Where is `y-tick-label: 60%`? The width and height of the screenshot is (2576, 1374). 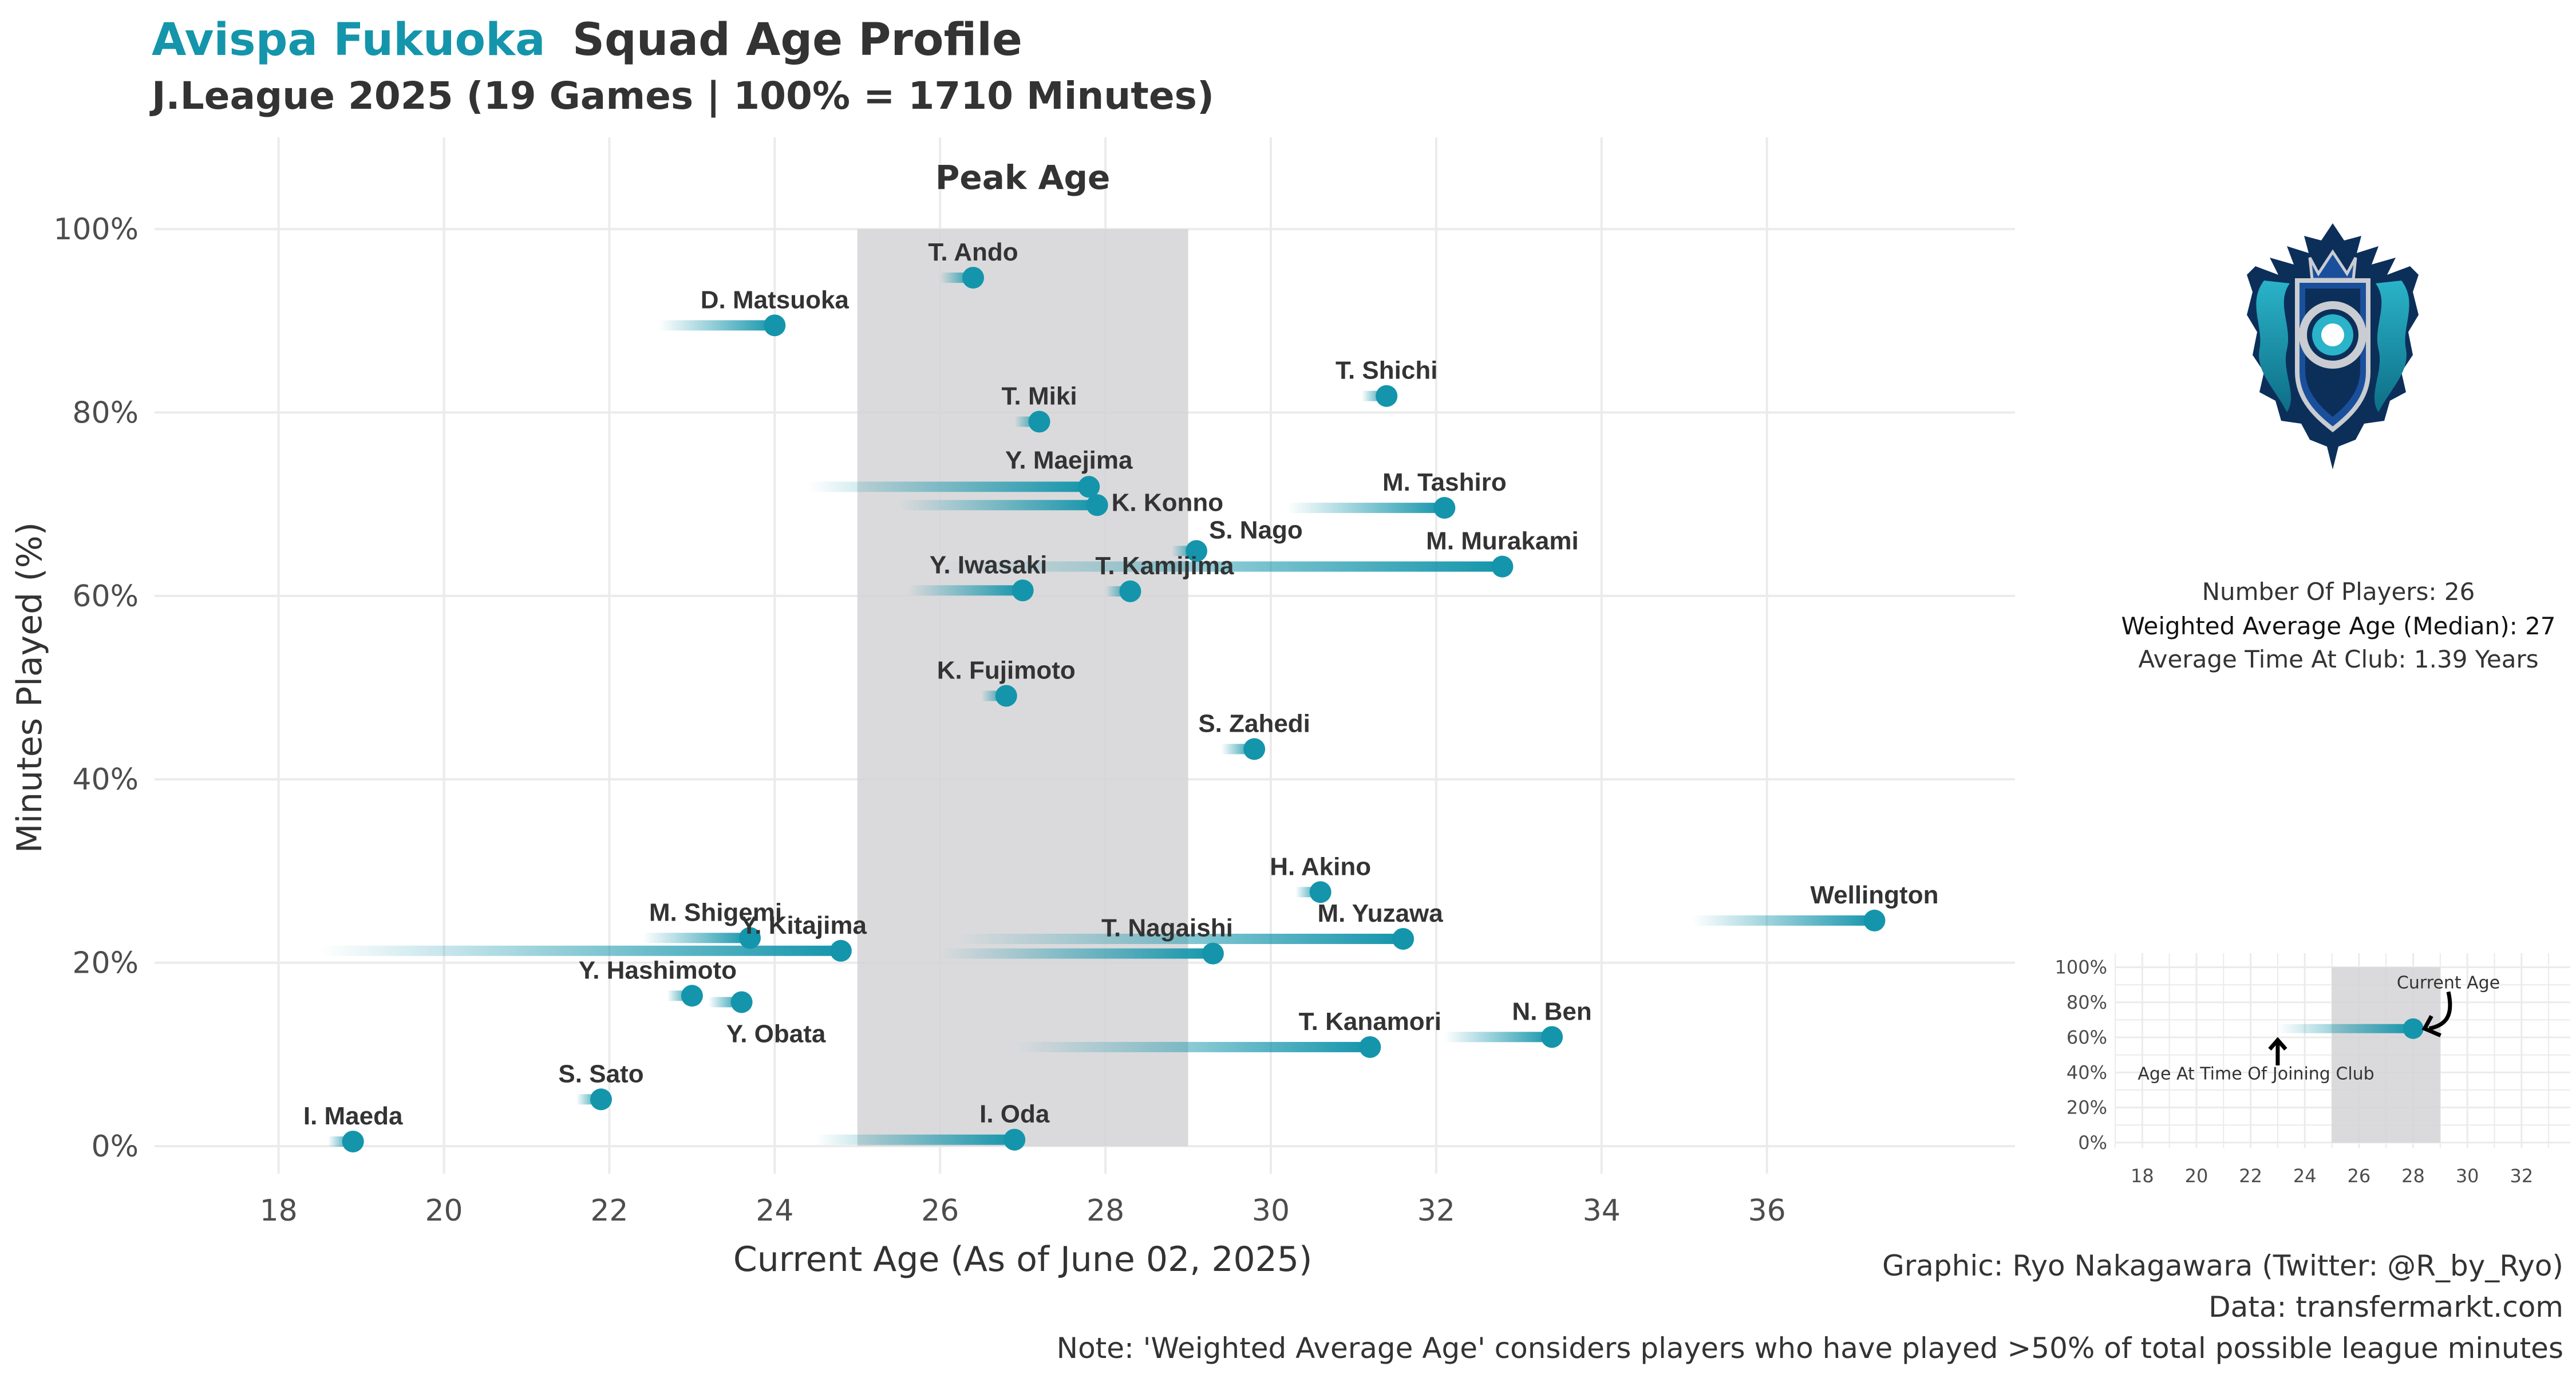 y-tick-label: 60% is located at coordinates (105, 596).